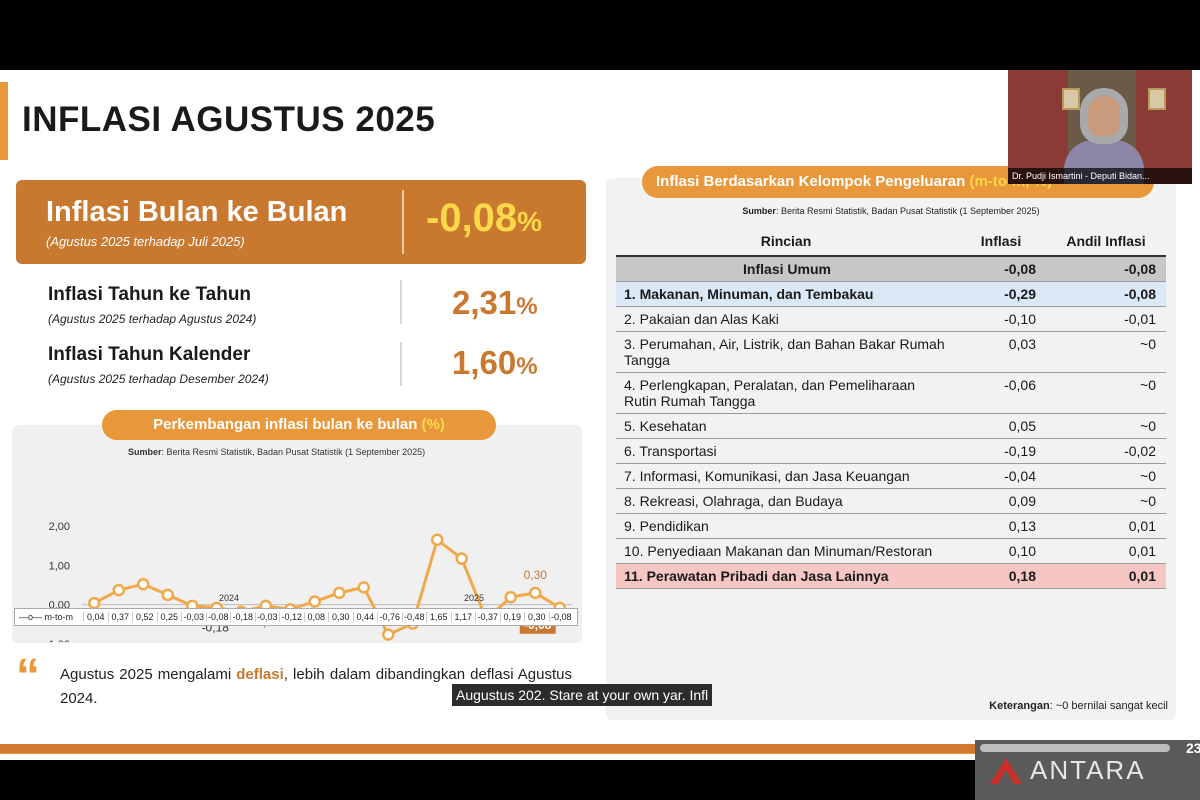 The height and width of the screenshot is (800, 1200). Describe the element at coordinates (1106, 241) in the screenshot. I see `header-andil: Andil Inflasi` at that location.